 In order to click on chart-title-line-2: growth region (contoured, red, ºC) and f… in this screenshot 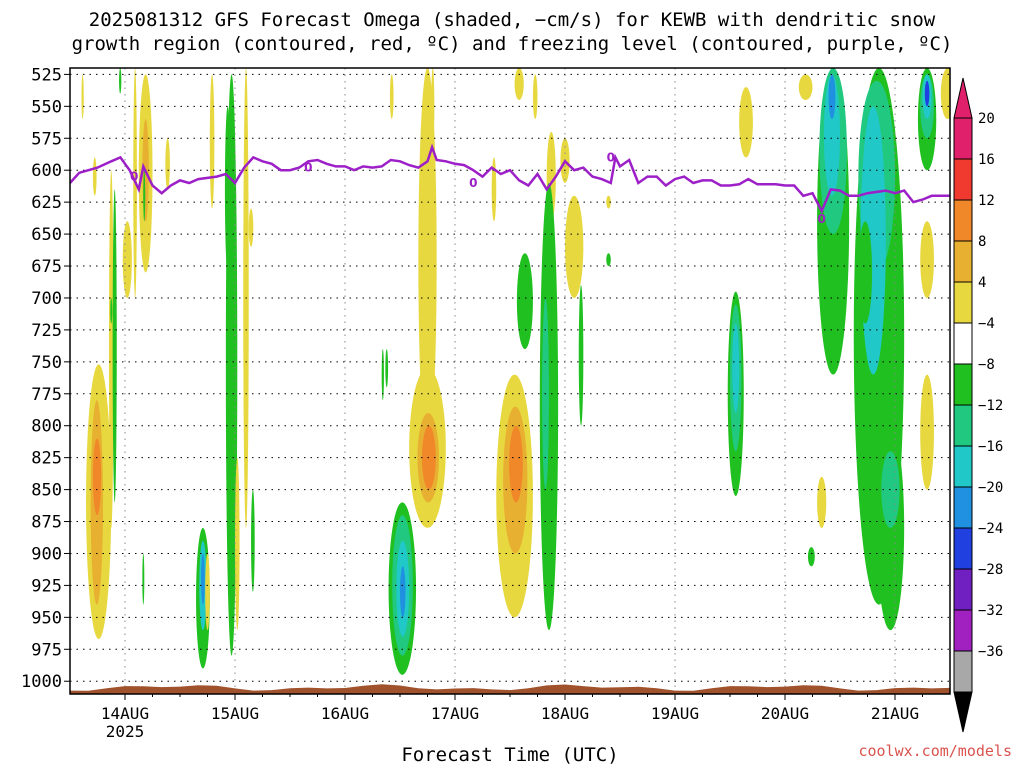, I will do `click(512, 44)`.